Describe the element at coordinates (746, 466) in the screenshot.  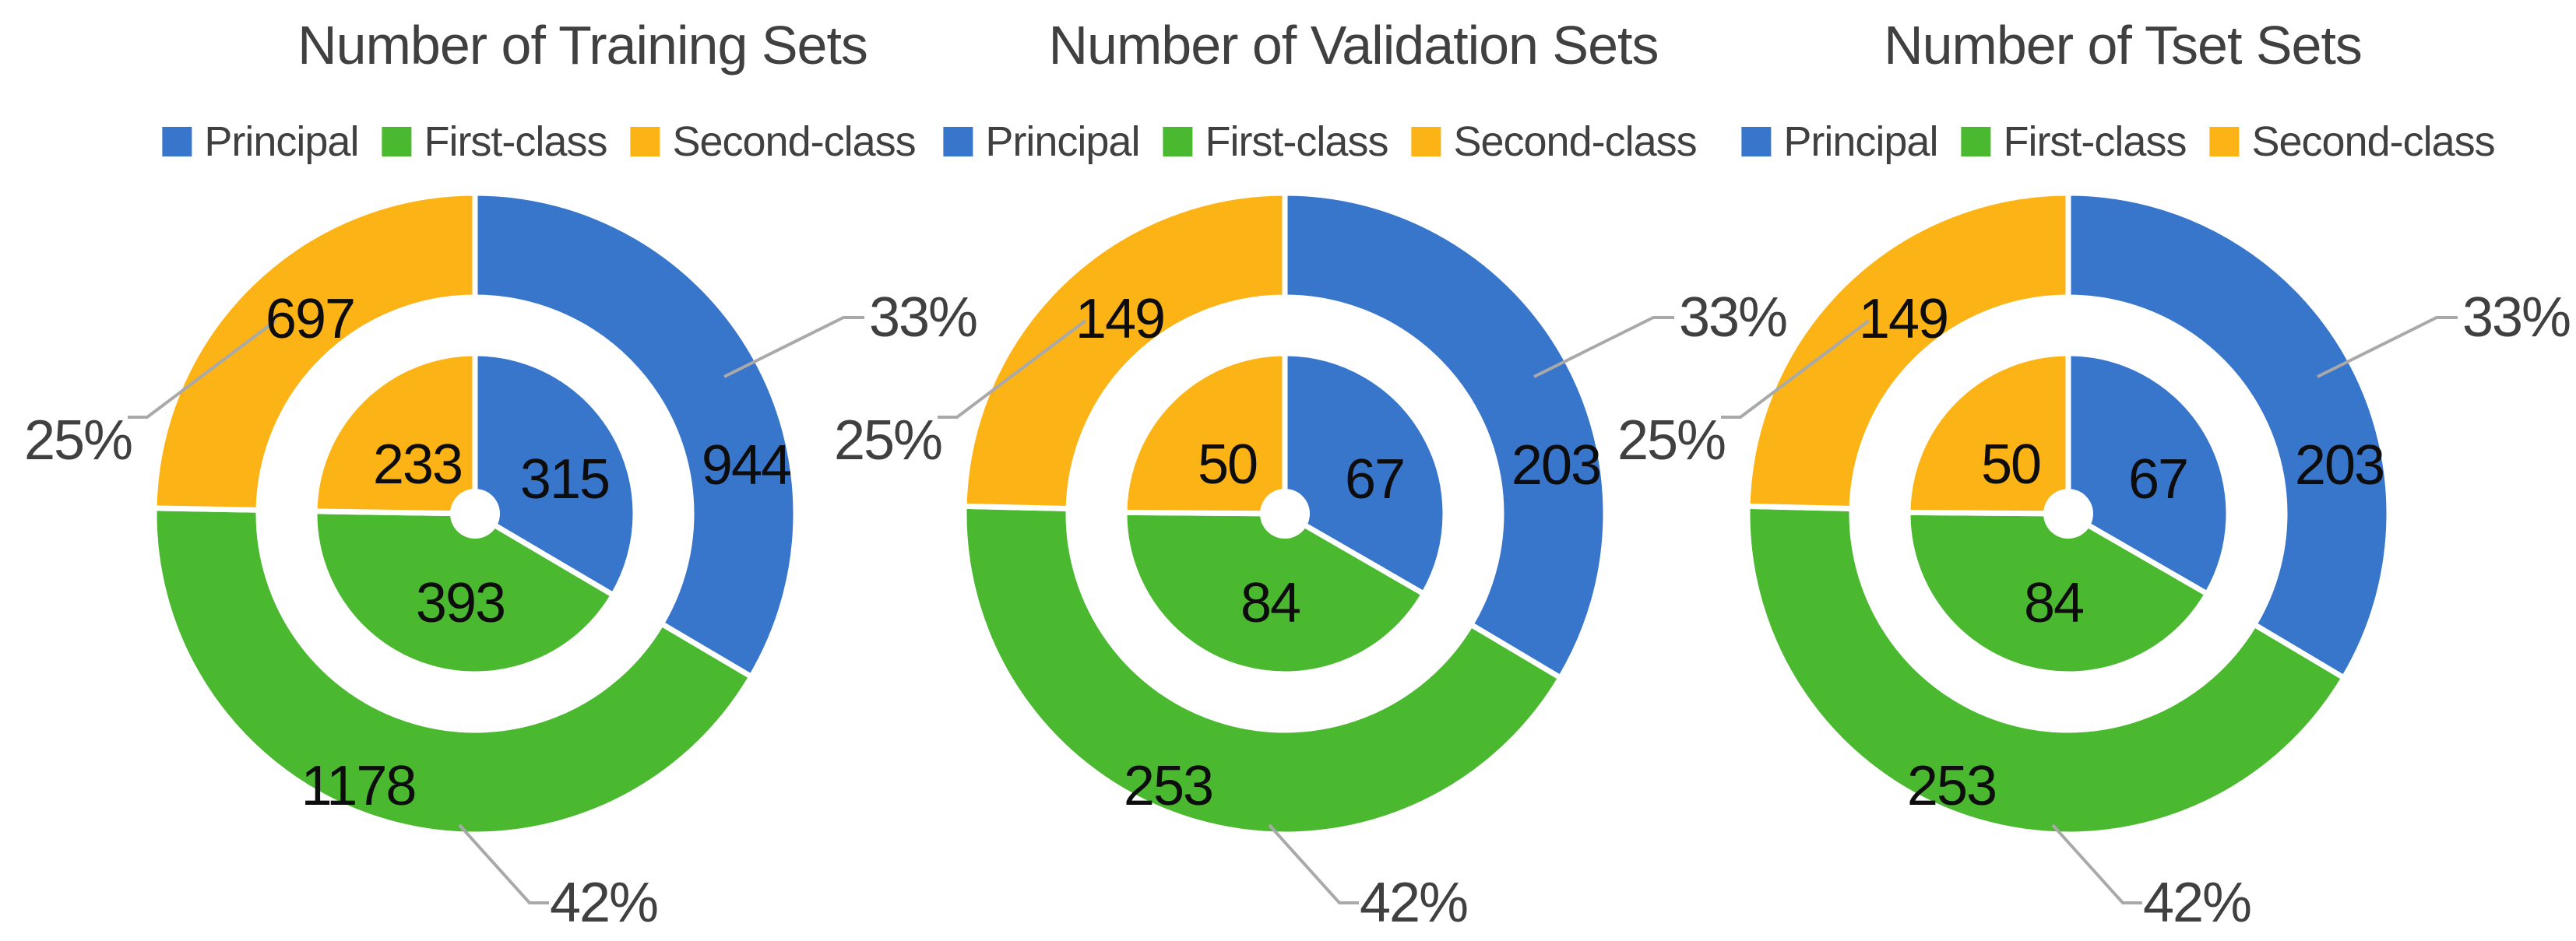
I see `outer-value-label-principal: 944` at that location.